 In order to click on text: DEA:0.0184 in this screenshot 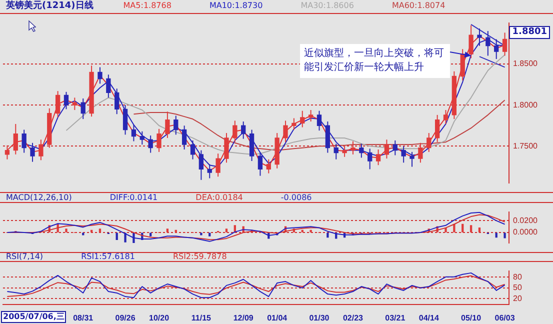, I will do `click(219, 197)`.